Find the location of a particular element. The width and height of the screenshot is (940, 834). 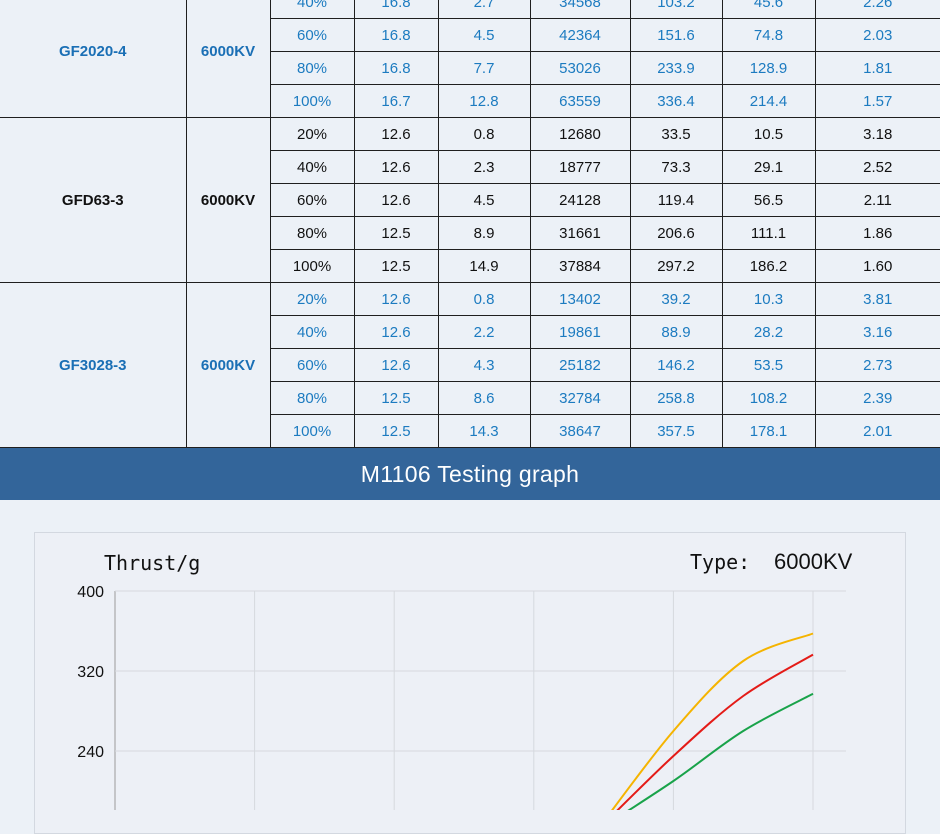

y-tick-label: 320 is located at coordinates (90, 672).